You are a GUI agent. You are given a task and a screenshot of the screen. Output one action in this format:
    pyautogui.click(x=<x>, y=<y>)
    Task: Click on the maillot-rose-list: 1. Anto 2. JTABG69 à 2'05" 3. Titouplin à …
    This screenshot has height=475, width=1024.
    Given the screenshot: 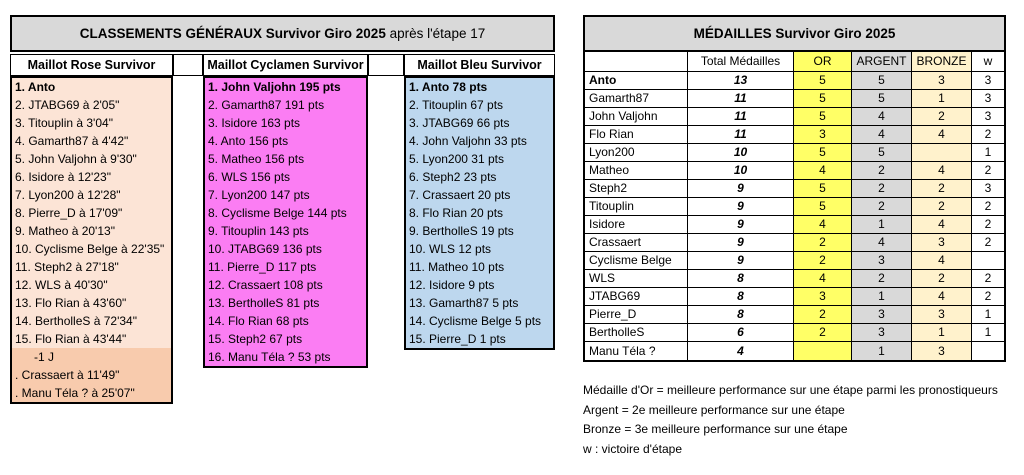 What is the action you would take?
    pyautogui.click(x=91, y=240)
    